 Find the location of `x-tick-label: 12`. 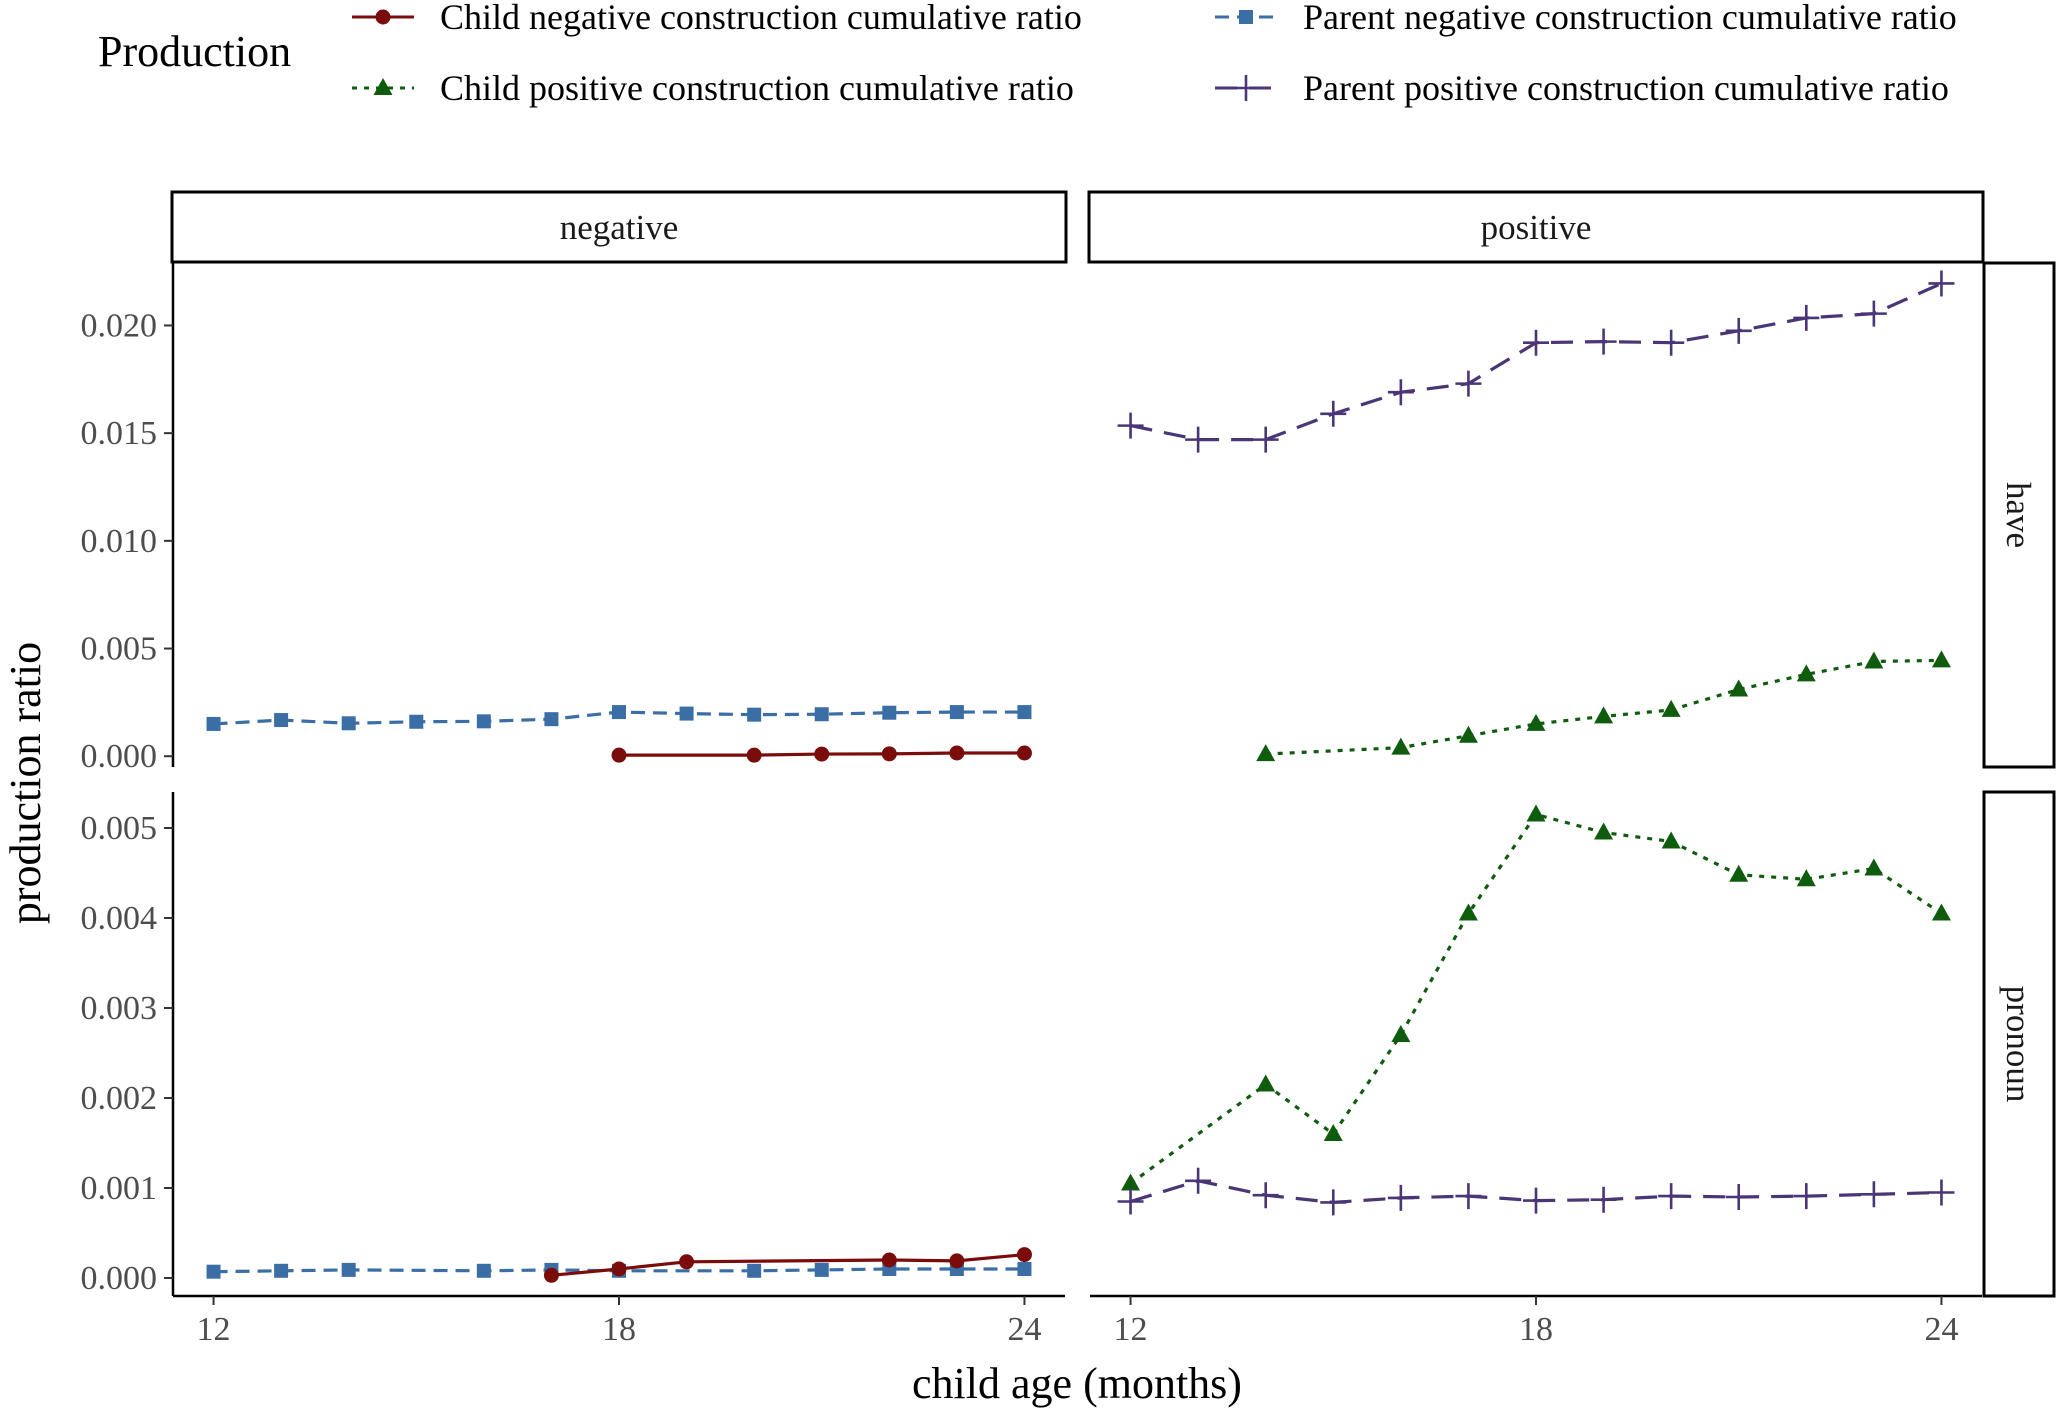

x-tick-label: 12 is located at coordinates (214, 1329).